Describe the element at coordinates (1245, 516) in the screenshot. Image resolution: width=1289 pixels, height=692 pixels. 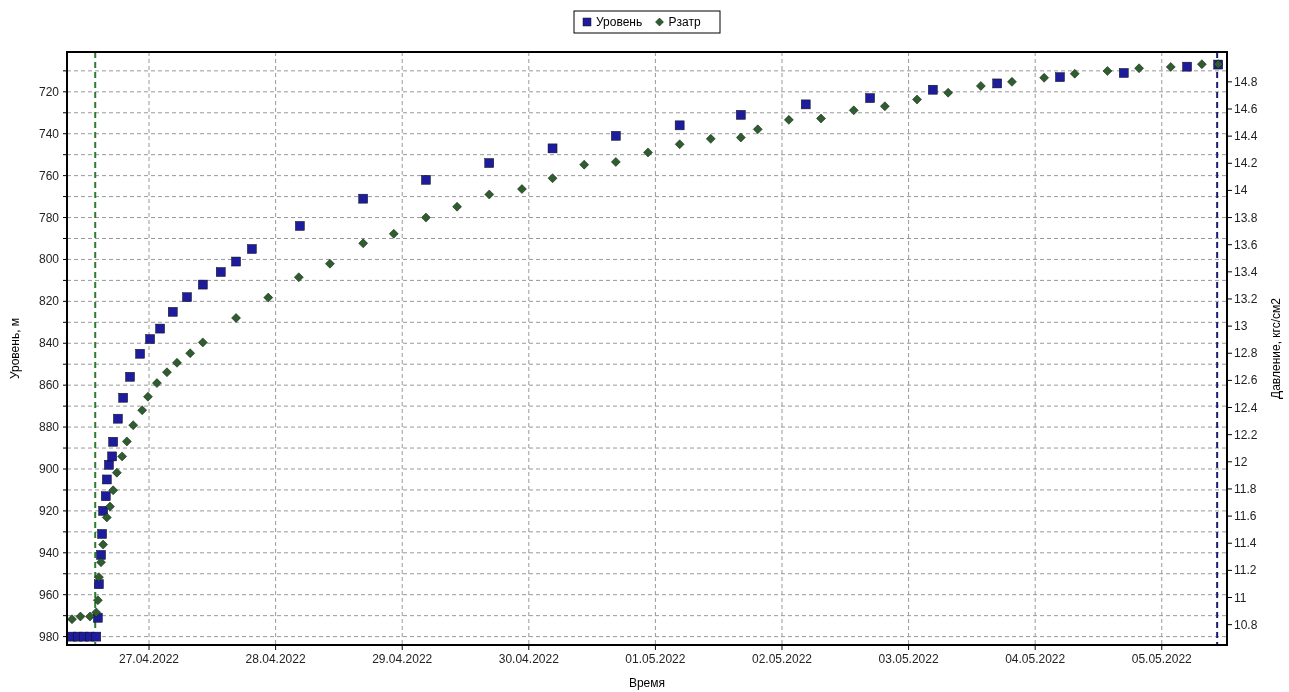
I see `y2-tick-label: 11.6` at that location.